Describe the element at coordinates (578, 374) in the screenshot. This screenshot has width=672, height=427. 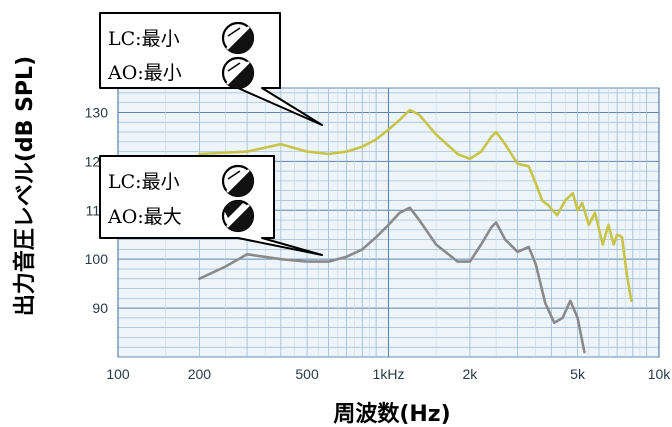
I see `x-tick-label: 5k` at that location.